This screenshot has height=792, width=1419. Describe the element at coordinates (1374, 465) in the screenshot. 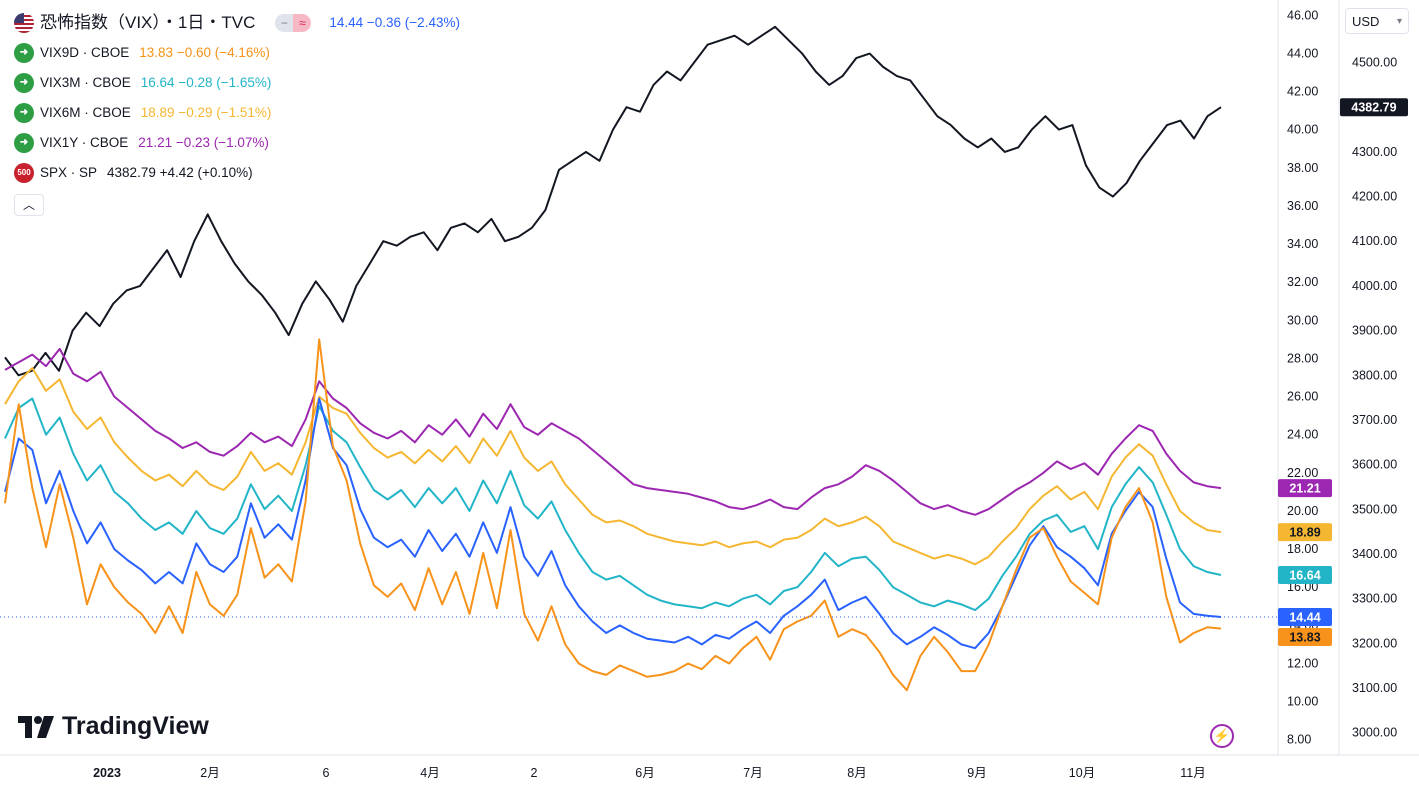

I see `y-right-tick-label: 3600.00` at that location.